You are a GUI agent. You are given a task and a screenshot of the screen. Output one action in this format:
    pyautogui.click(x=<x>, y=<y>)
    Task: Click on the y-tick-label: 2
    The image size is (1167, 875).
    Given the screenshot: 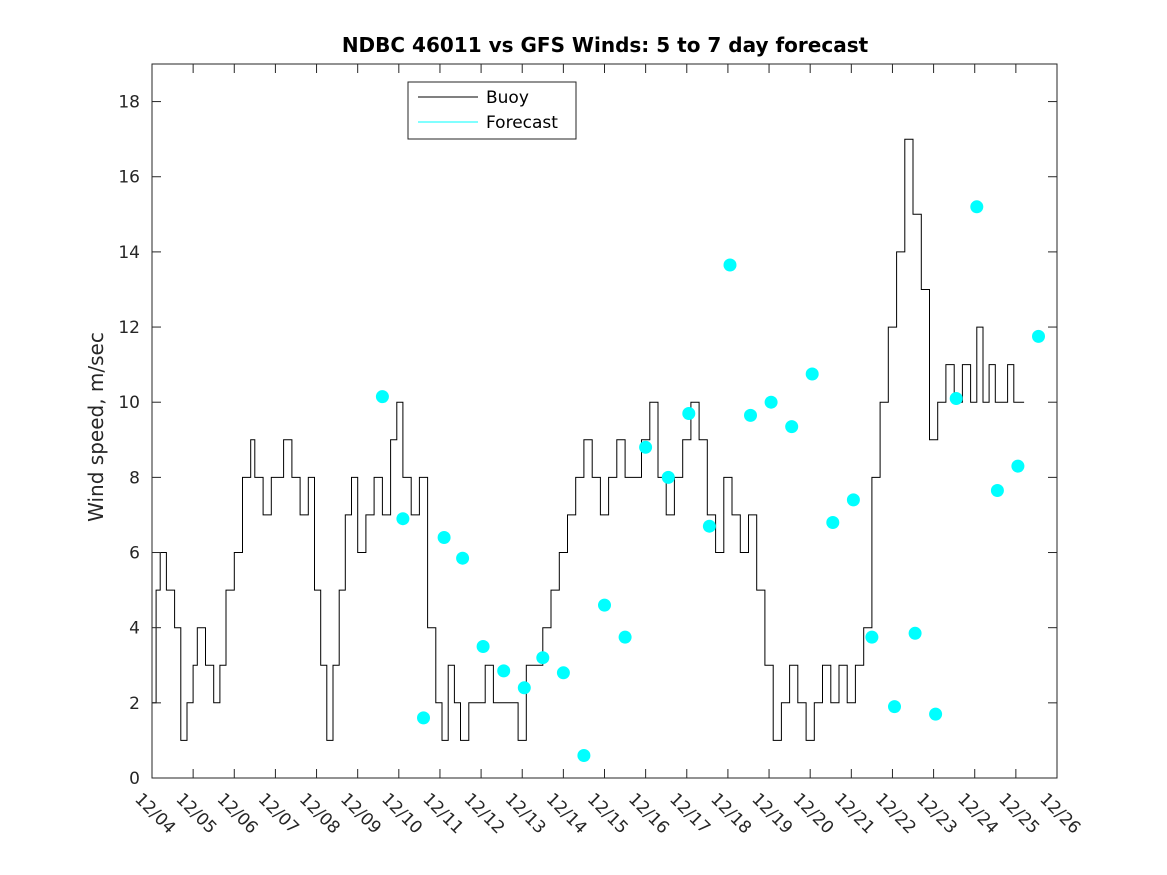 What is the action you would take?
    pyautogui.click(x=134, y=704)
    